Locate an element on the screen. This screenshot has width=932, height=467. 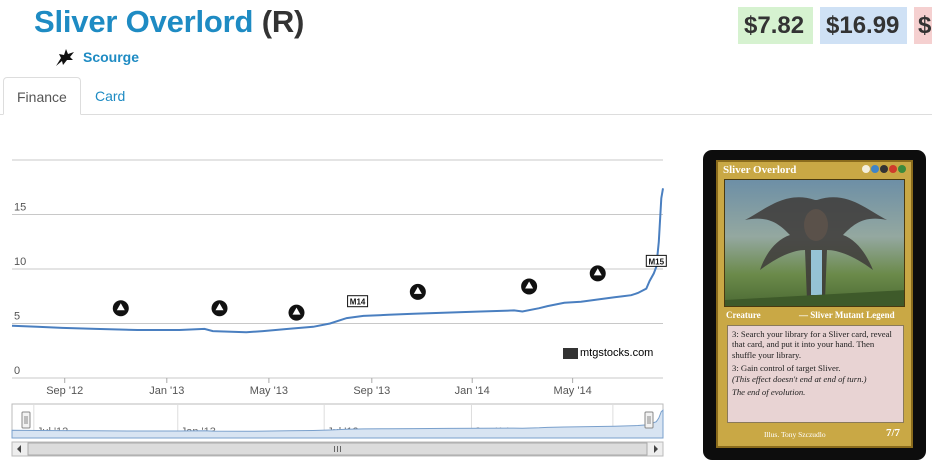
power-toughness: 7/7 is located at coordinates (893, 433).